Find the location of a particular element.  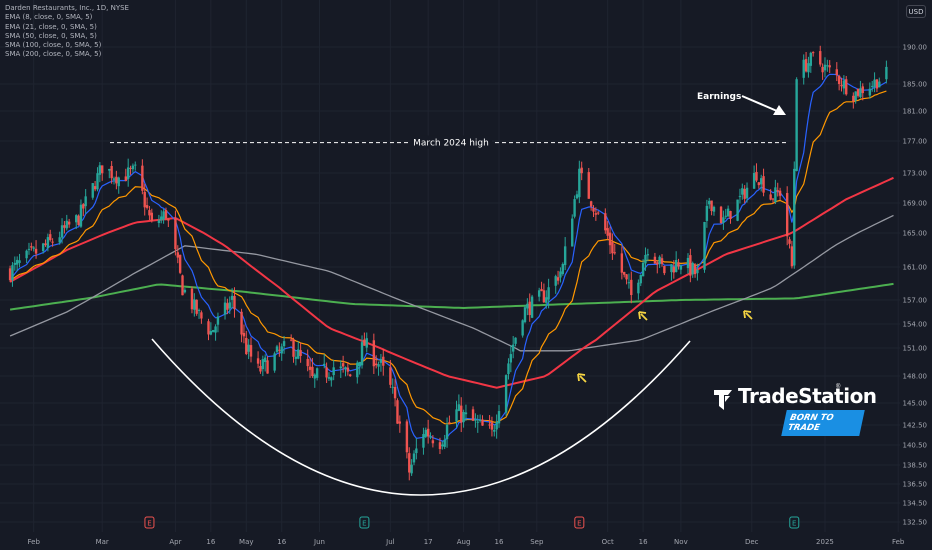

y-tick-label: 154.00 is located at coordinates (915, 325).